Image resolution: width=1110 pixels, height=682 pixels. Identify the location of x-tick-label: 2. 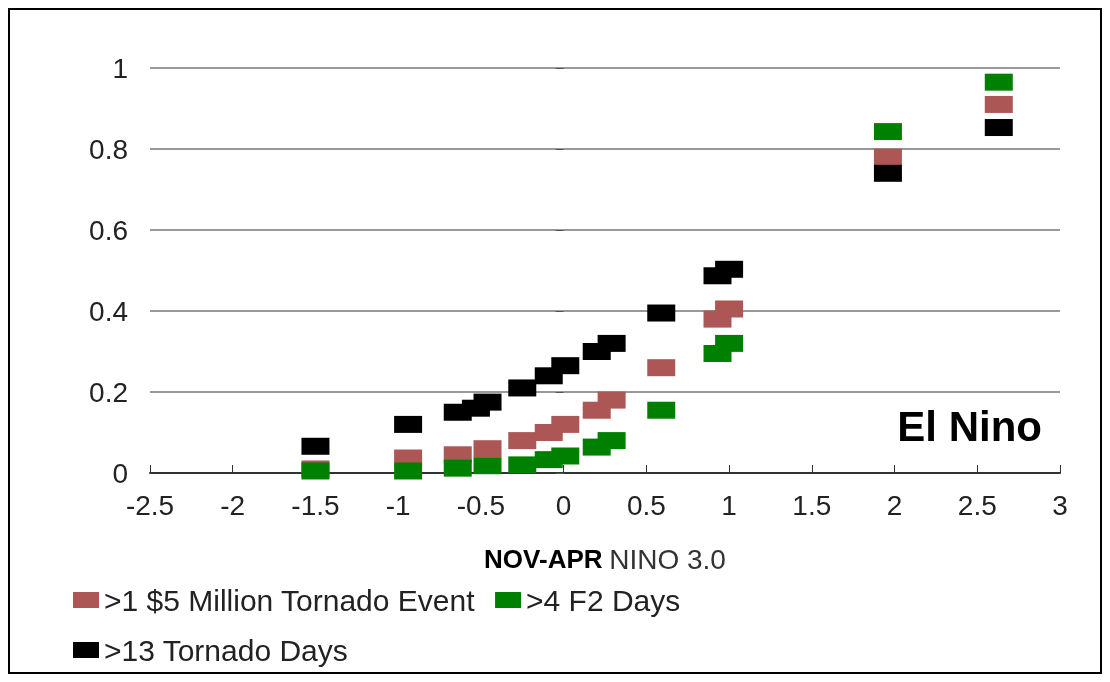
(894, 505).